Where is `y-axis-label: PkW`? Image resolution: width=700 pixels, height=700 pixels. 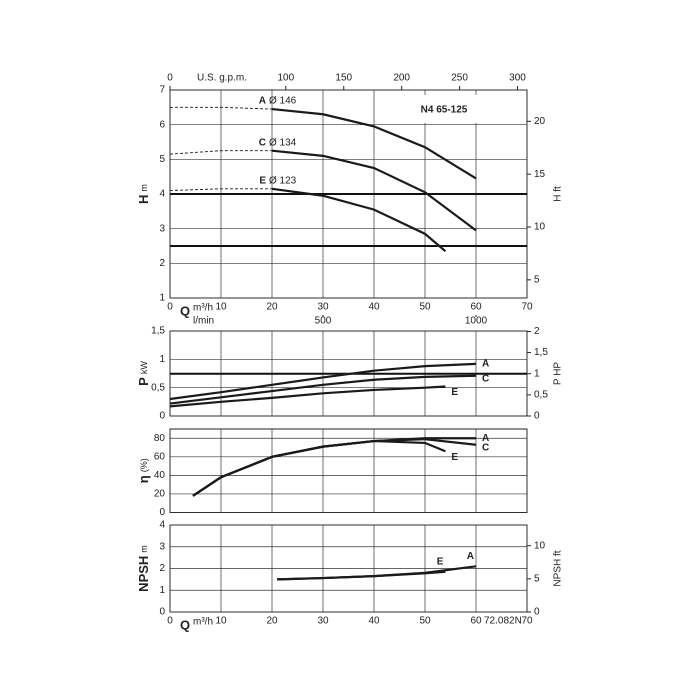
y-axis-label: PkW is located at coordinates (143, 373).